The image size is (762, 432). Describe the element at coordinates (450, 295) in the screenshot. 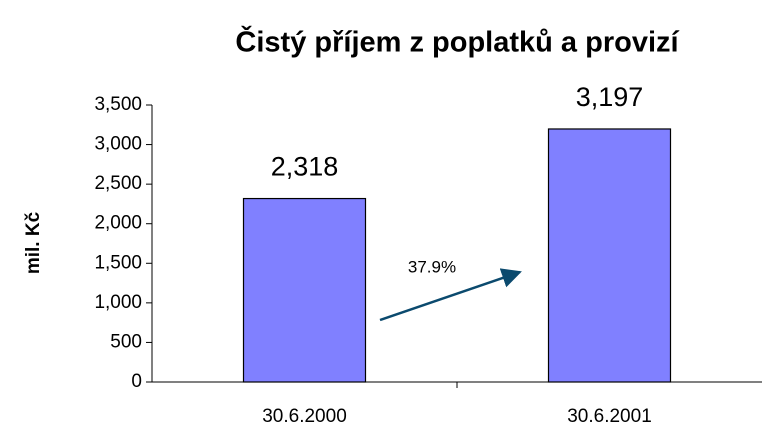

I see `arrow` at that location.